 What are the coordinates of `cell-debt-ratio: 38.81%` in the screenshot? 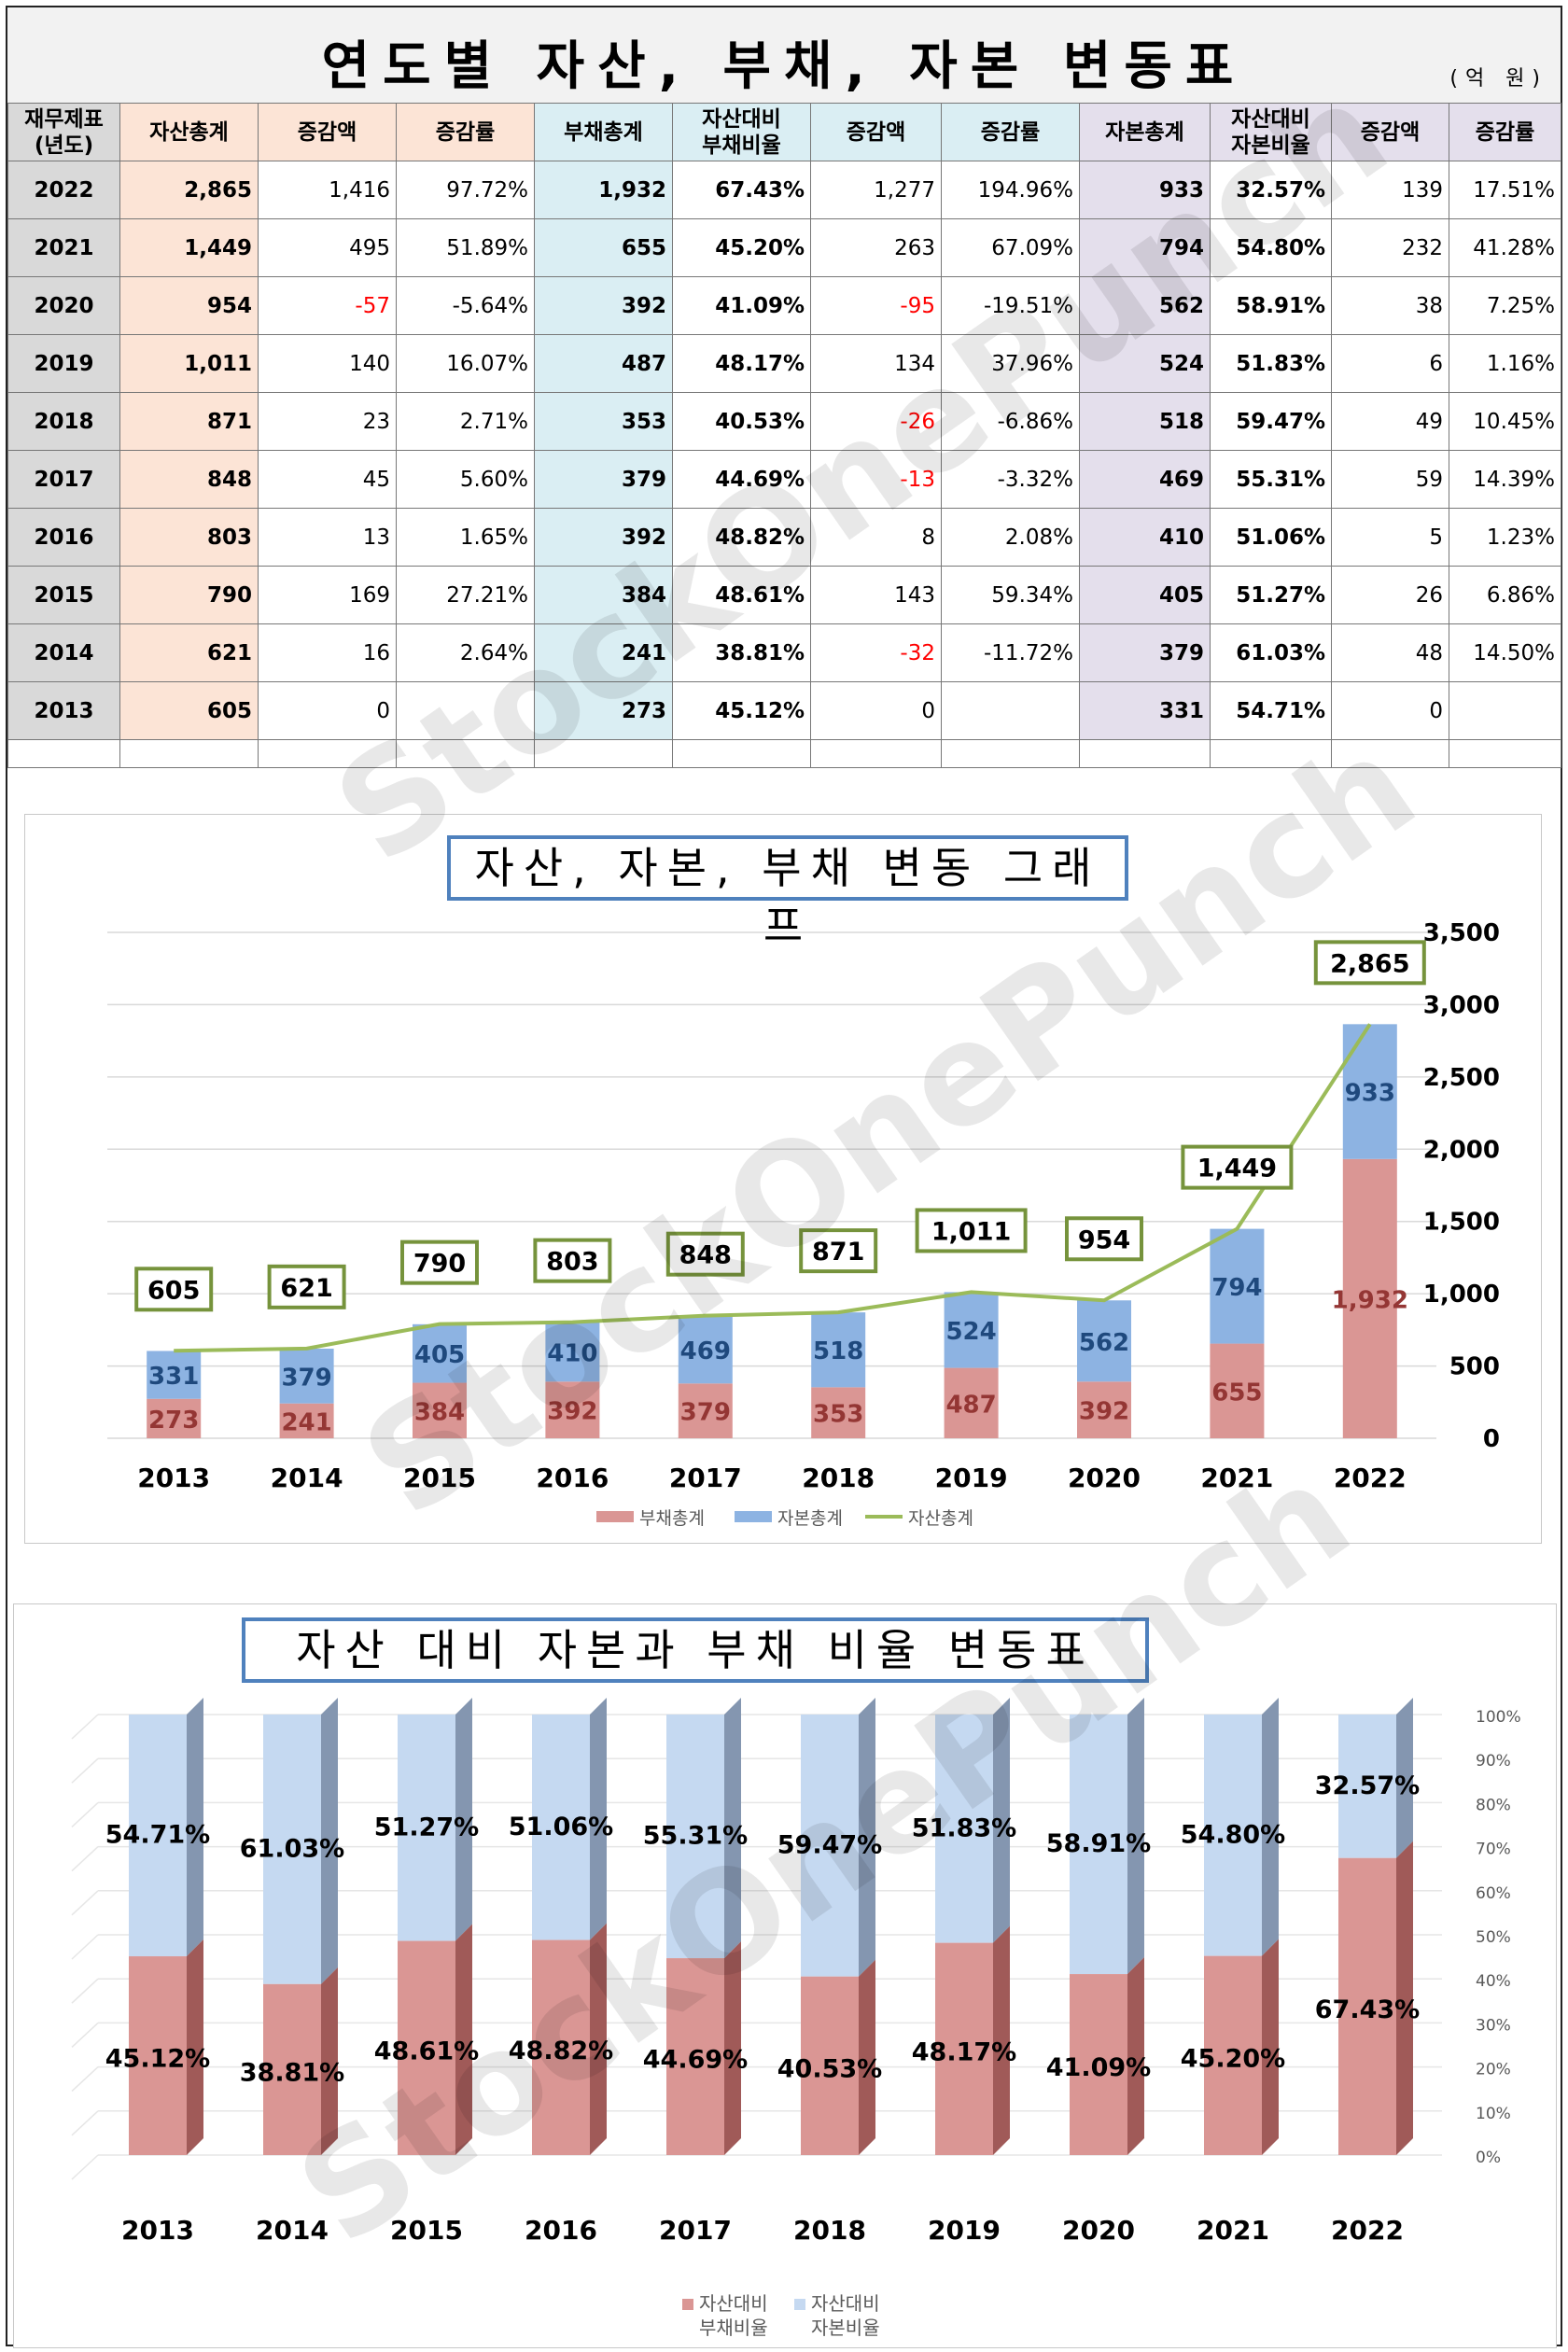 It's located at (741, 652).